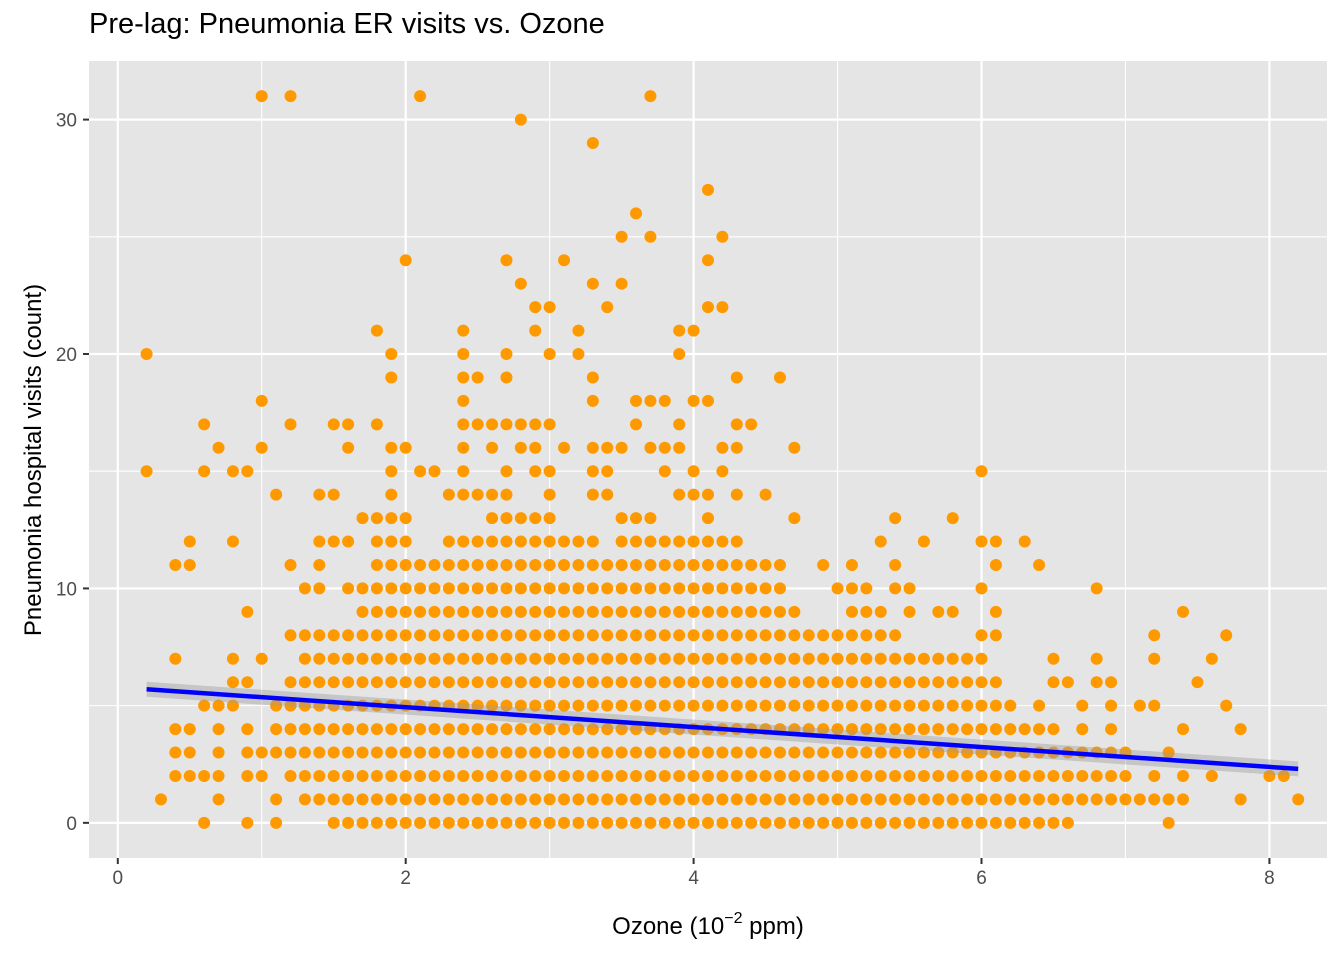 This screenshot has width=1344, height=960. What do you see at coordinates (668, 926) in the screenshot?
I see `x-axis-title-prefix: Ozone (10` at bounding box center [668, 926].